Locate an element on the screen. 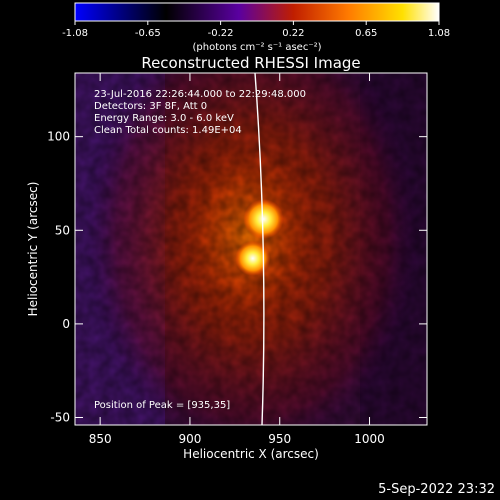  x-axis-label: Heliocentric X (arcsec) is located at coordinates (251, 454).